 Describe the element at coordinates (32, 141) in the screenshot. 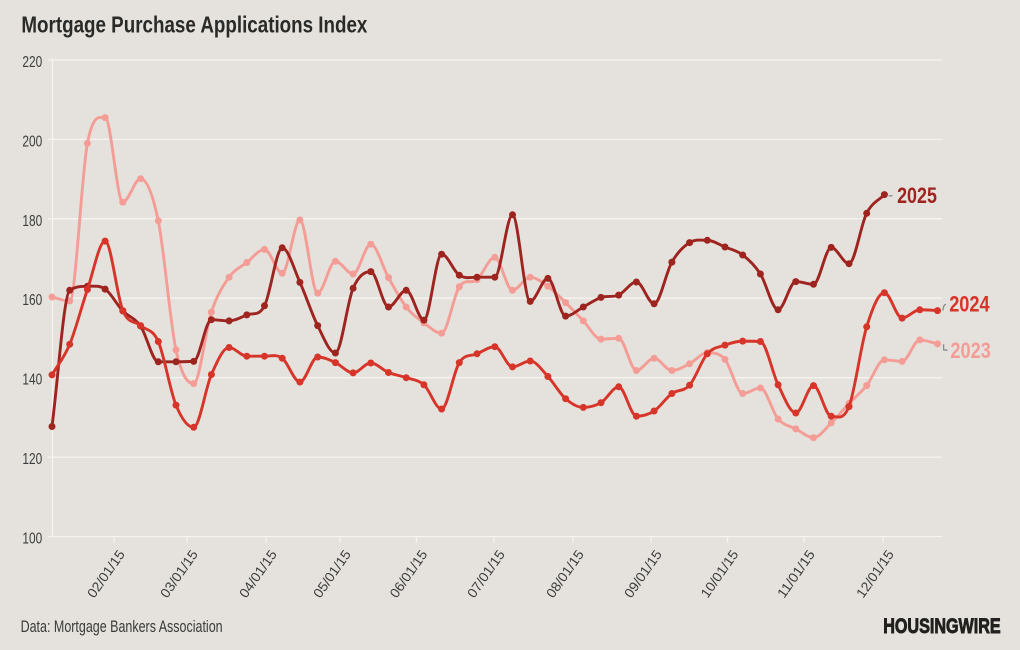

I see `svg-text: 200` at that location.